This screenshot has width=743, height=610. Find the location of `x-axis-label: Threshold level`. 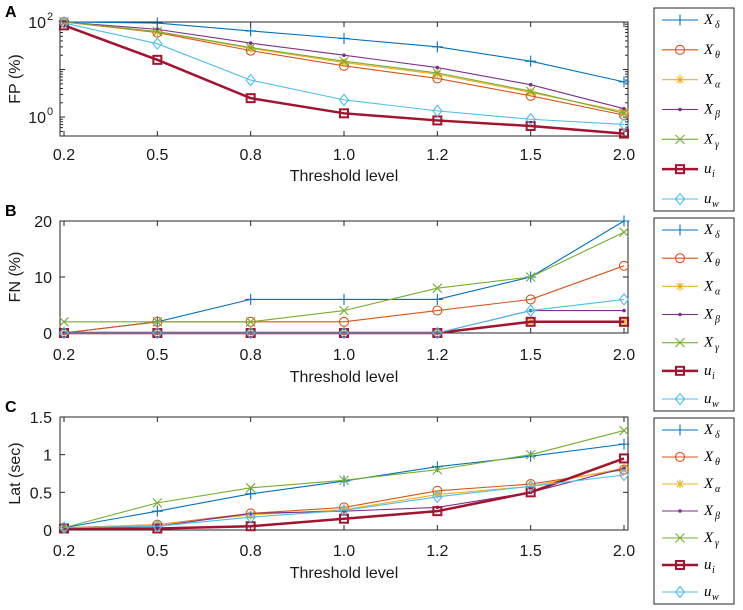

x-axis-label: Threshold level is located at coordinates (344, 573).